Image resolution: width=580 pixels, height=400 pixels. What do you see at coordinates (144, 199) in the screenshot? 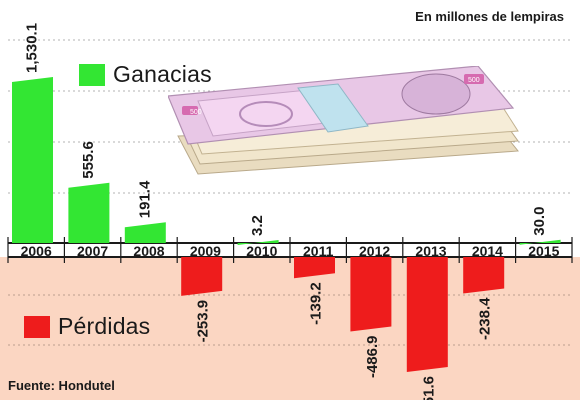
I see `data-label-2008: 191.4` at bounding box center [144, 199].